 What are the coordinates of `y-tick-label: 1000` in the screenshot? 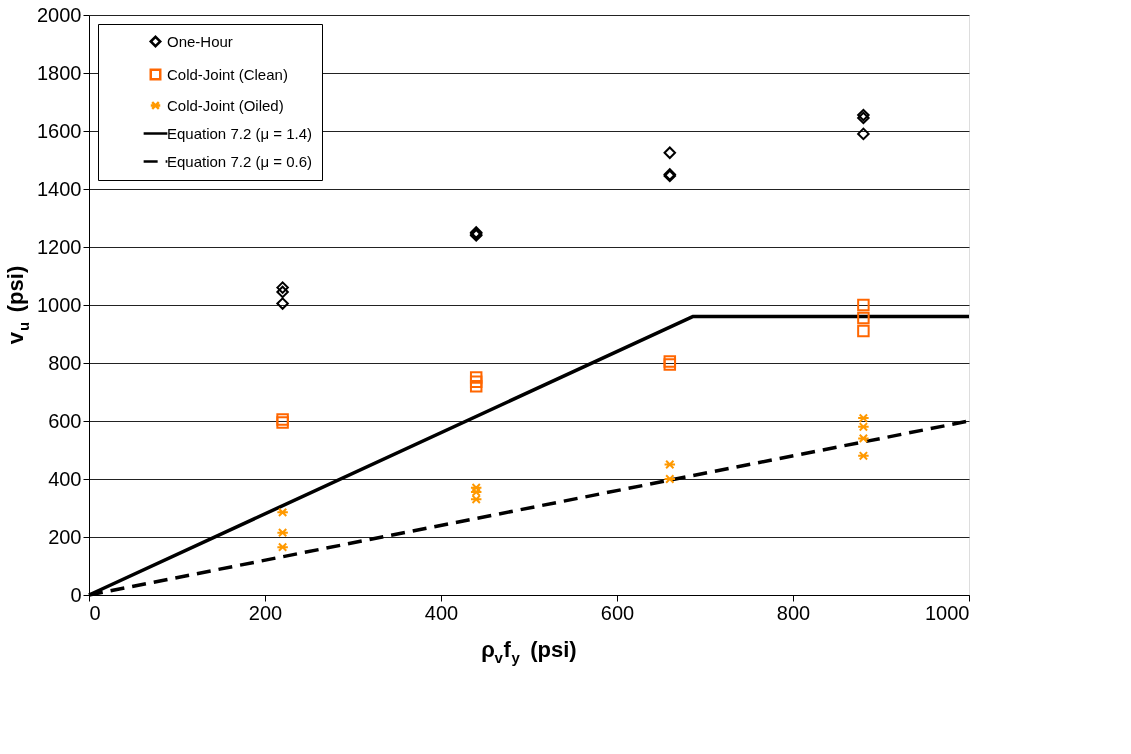 It's located at (59, 304).